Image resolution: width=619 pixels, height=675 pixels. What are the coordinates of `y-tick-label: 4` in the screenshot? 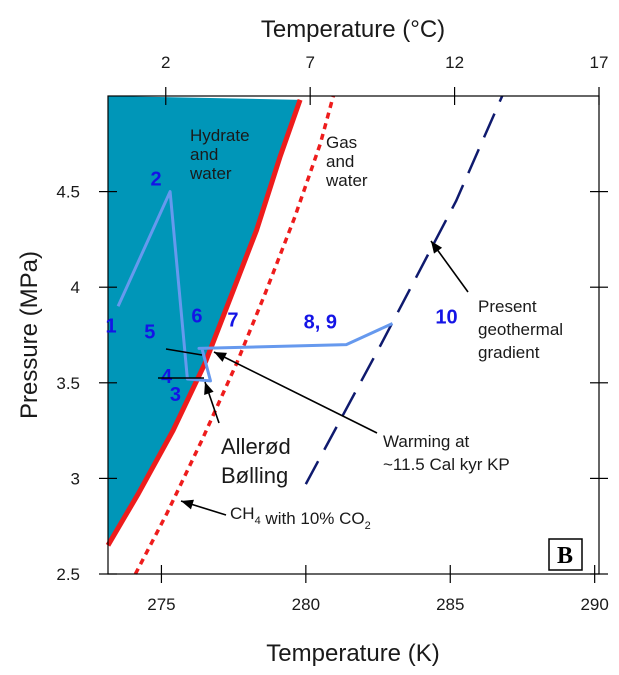 It's located at (75, 287).